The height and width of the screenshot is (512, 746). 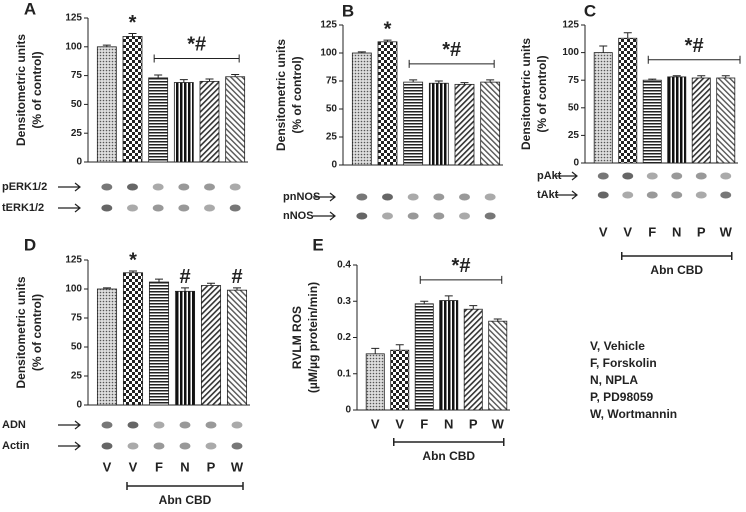 What do you see at coordinates (548, 195) in the screenshot?
I see `blot-label: tAkt` at bounding box center [548, 195].